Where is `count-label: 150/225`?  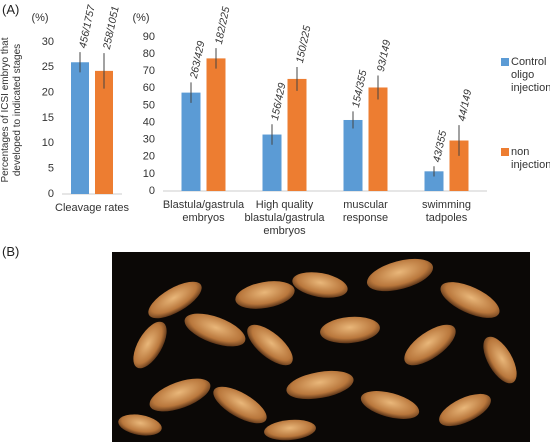 count-label: 150/225 is located at coordinates (304, 44).